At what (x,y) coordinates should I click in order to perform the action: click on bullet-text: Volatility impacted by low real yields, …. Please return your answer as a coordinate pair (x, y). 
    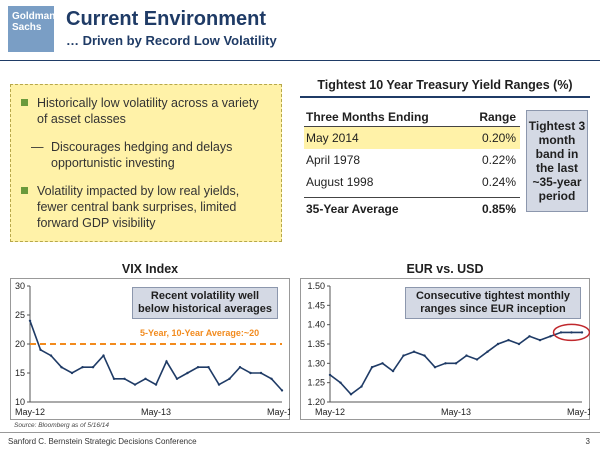
    Looking at the image, I should click on (138, 207).